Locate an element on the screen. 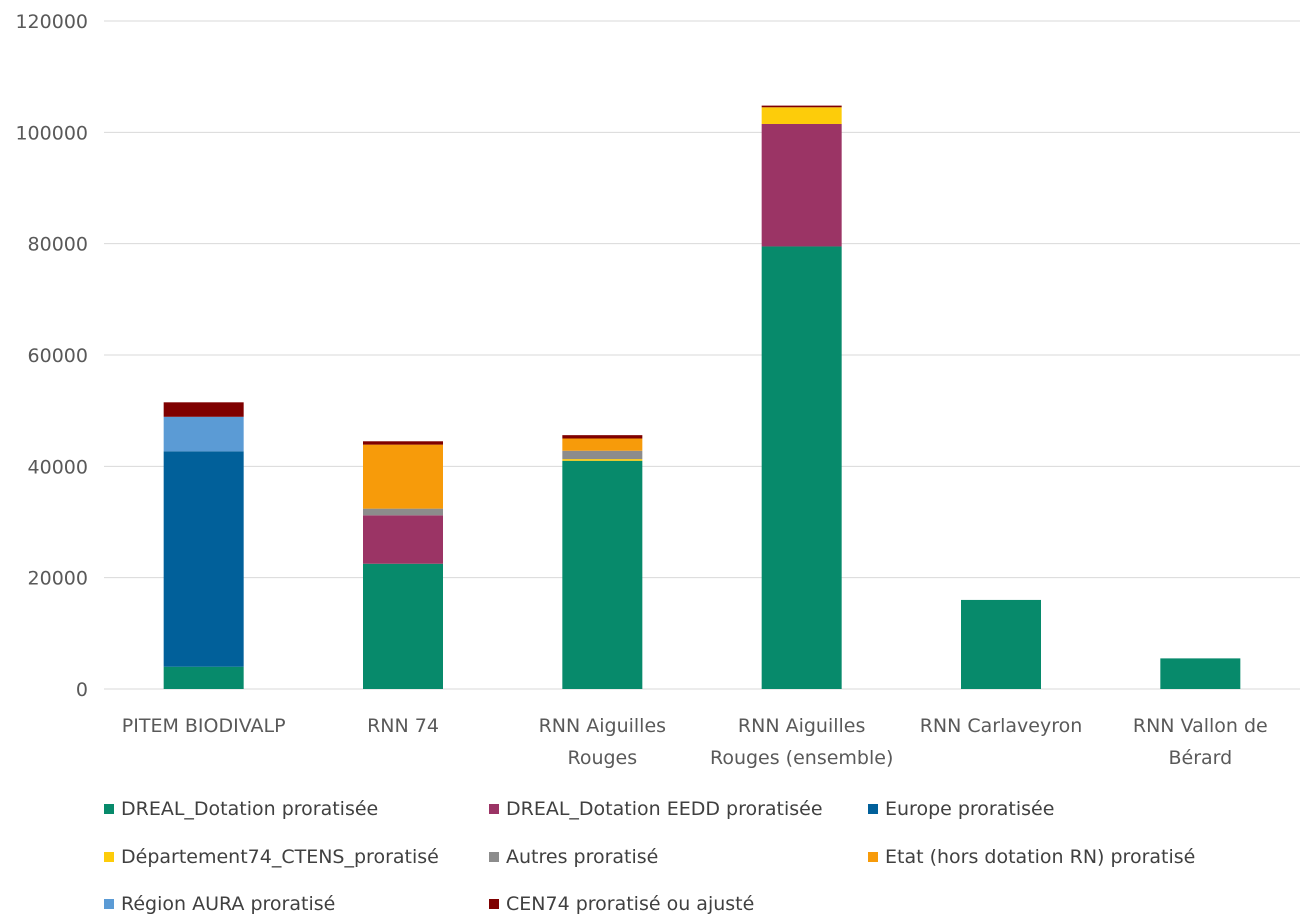  y-tick-label: 120000 is located at coordinates (51, 22).